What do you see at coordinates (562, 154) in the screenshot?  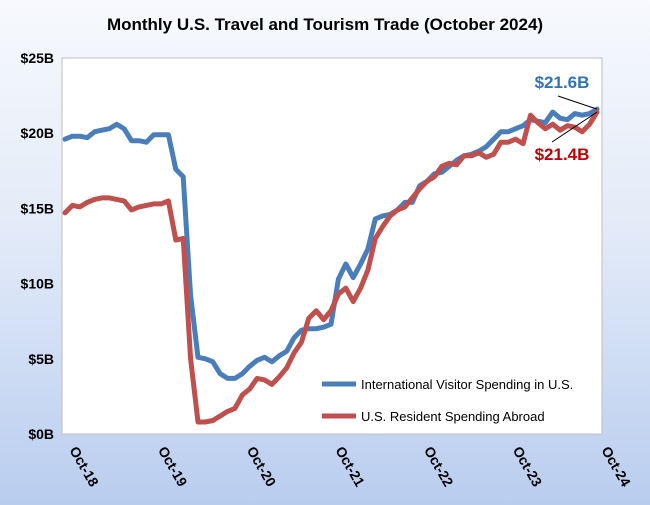 I see `callout-label: $21.4B` at bounding box center [562, 154].